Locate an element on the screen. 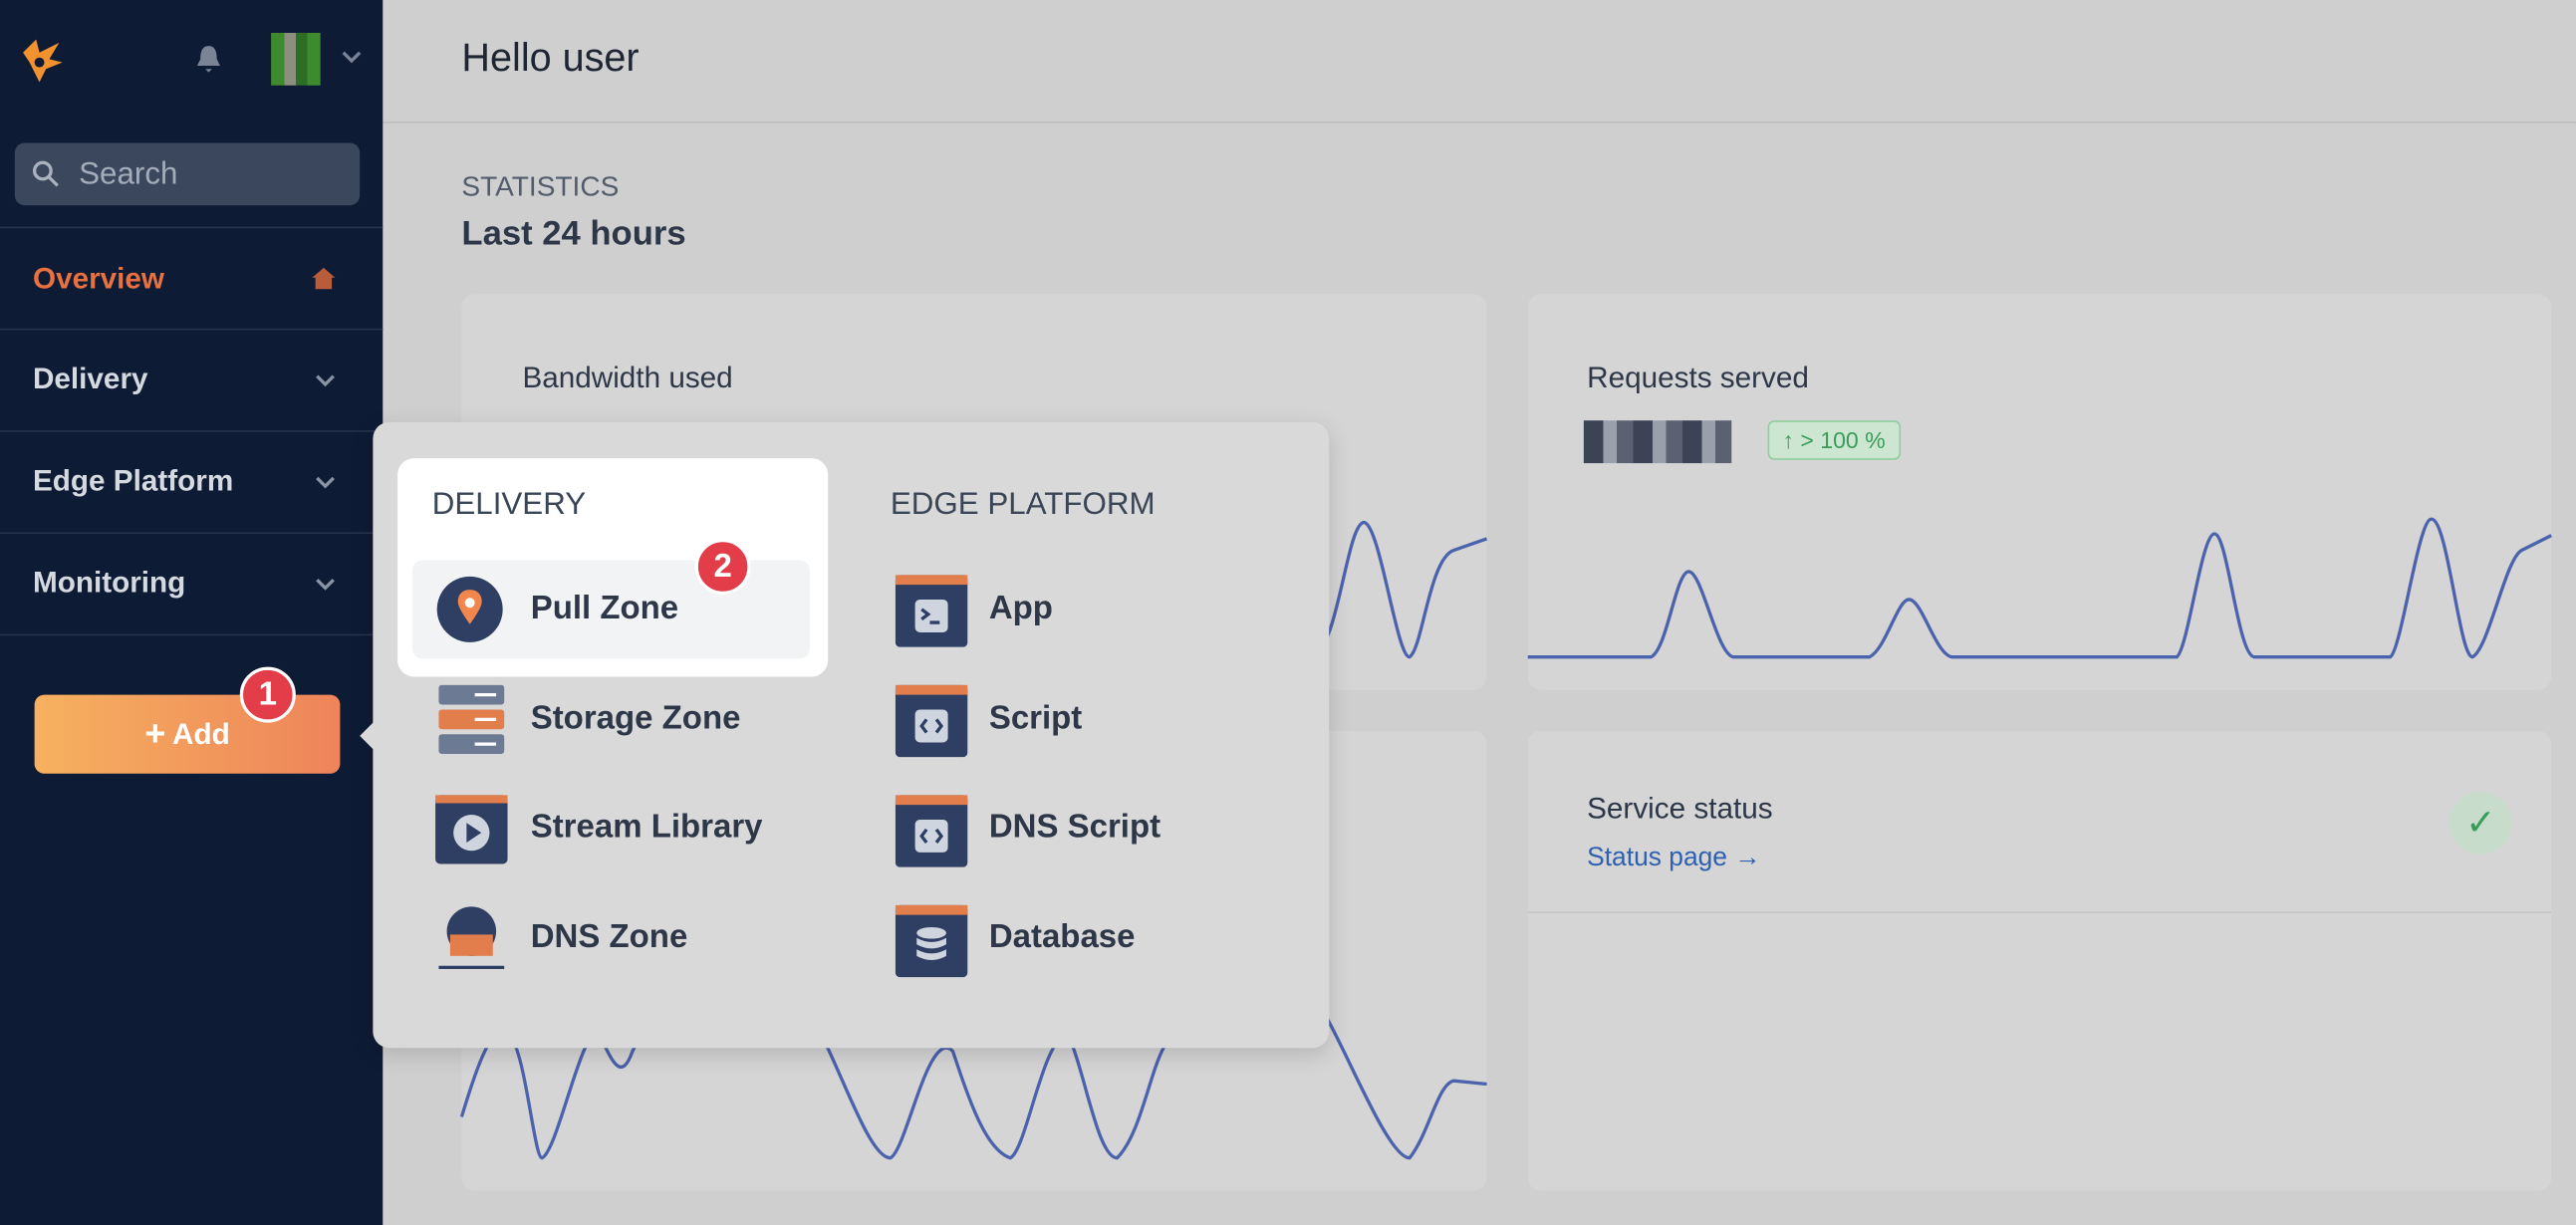 The image size is (2576, 1225). app-icon is located at coordinates (931, 611).